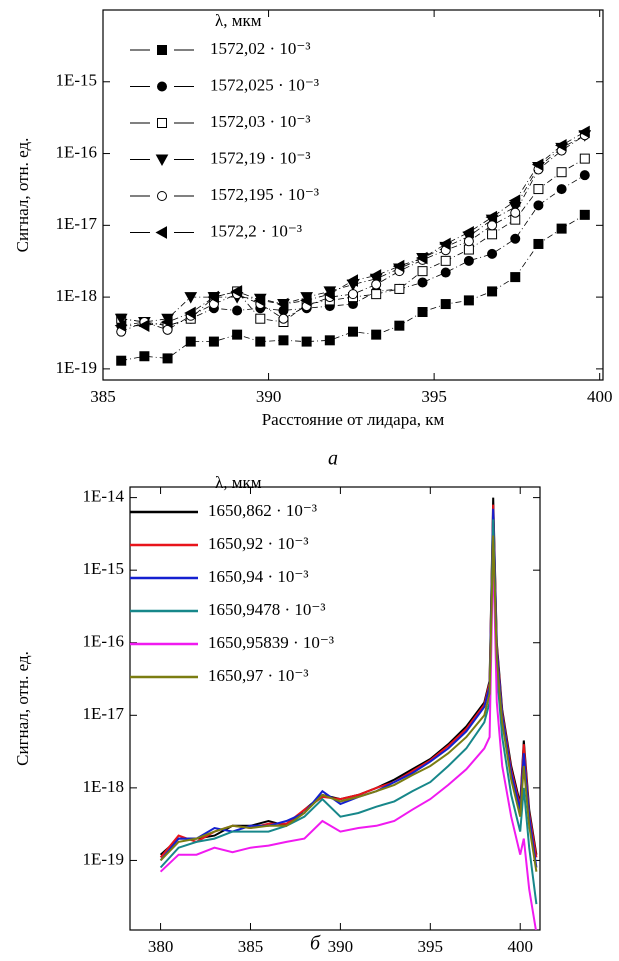 This screenshot has width=619, height=961. What do you see at coordinates (315, 944) in the screenshot?
I see `caption: б` at bounding box center [315, 944].